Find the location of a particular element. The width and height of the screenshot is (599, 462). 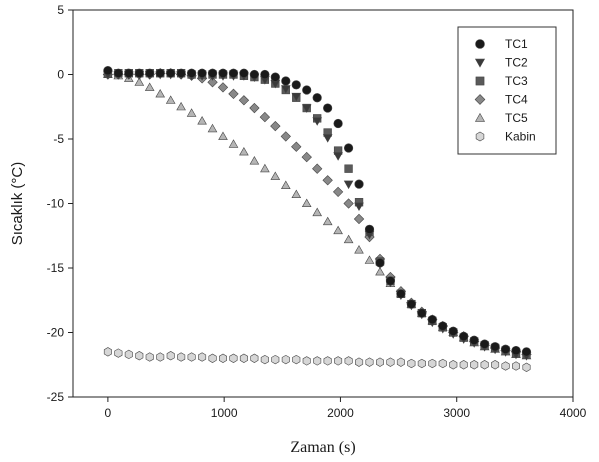

series-kabin is located at coordinates (317, 359).